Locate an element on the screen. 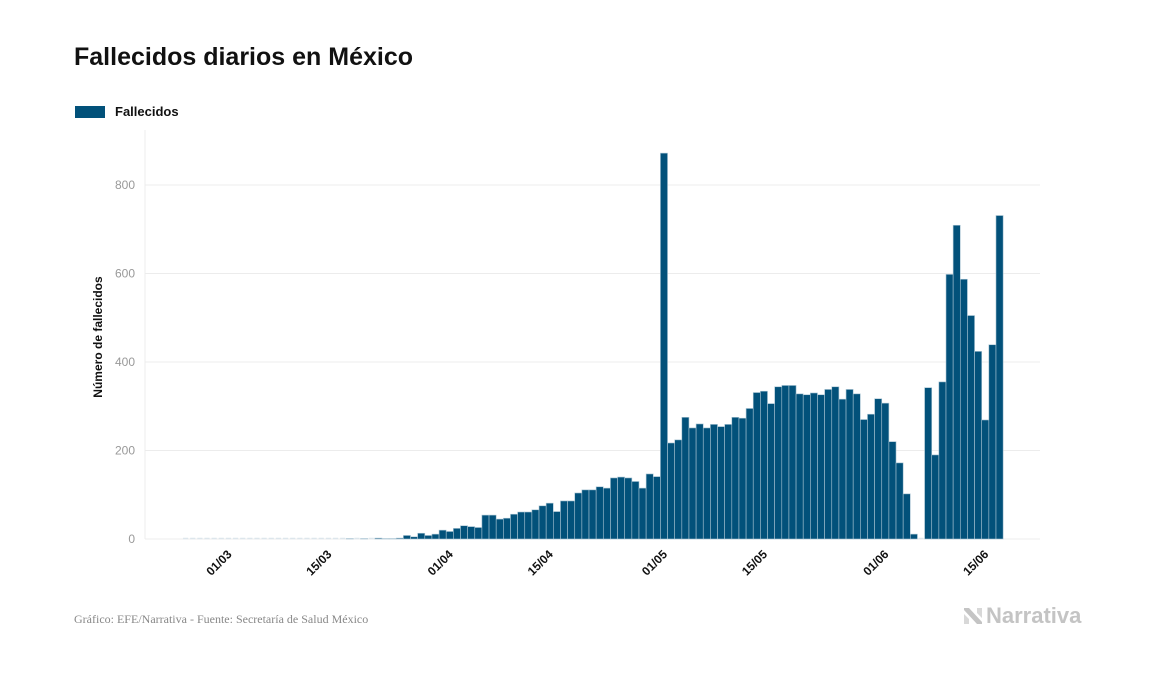 The height and width of the screenshot is (674, 1157). x-tick-label: 01/03 is located at coordinates (218, 562).